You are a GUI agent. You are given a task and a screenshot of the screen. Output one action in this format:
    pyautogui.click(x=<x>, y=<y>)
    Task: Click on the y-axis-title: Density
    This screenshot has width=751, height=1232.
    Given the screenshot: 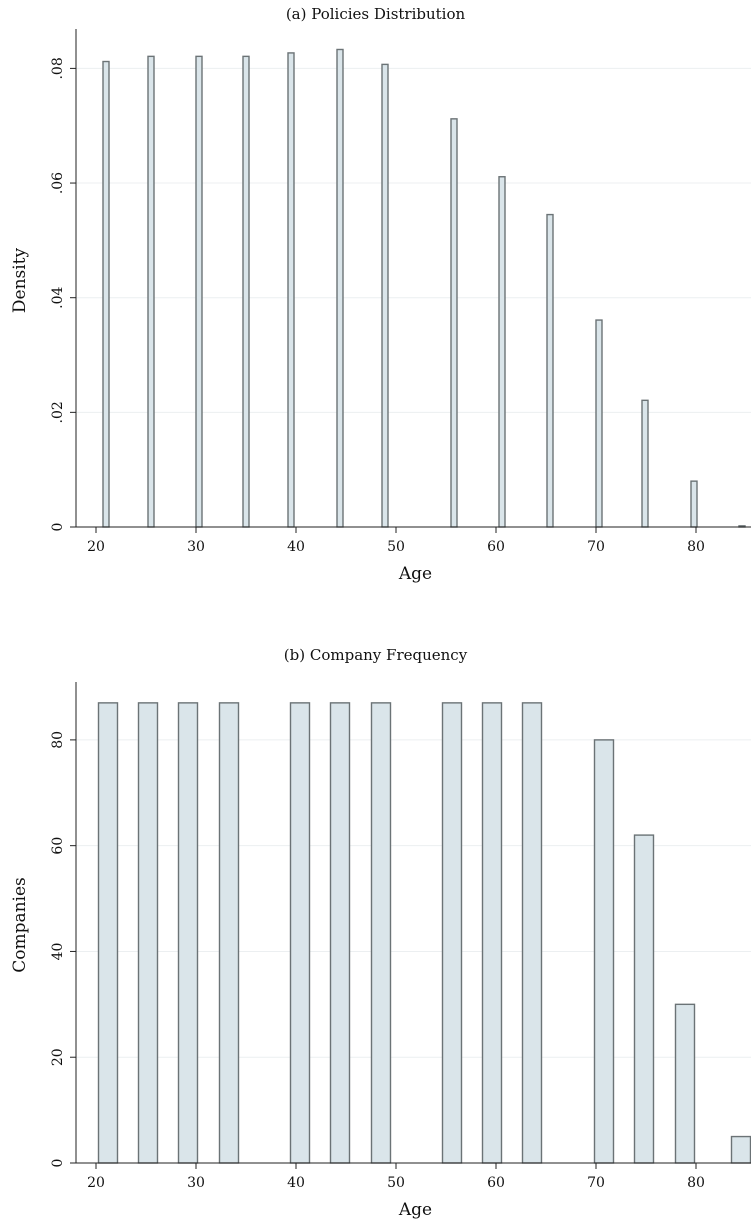 What is the action you would take?
    pyautogui.click(x=20, y=280)
    